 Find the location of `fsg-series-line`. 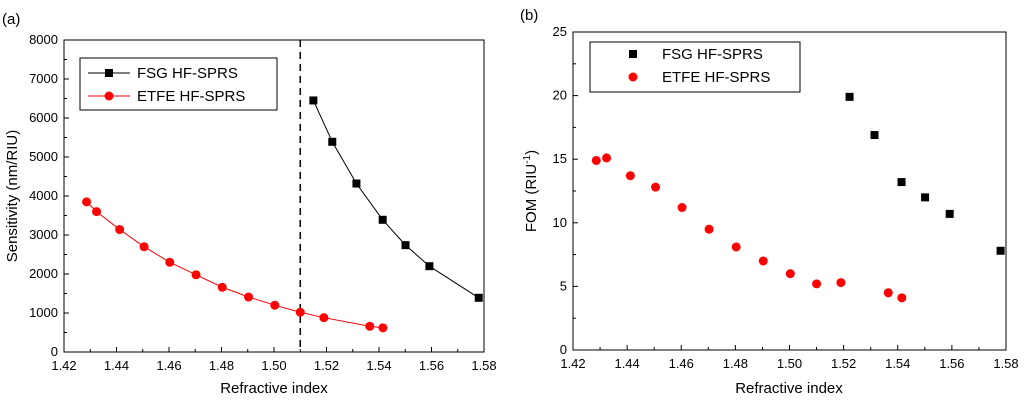

fsg-series-line is located at coordinates (396, 199).